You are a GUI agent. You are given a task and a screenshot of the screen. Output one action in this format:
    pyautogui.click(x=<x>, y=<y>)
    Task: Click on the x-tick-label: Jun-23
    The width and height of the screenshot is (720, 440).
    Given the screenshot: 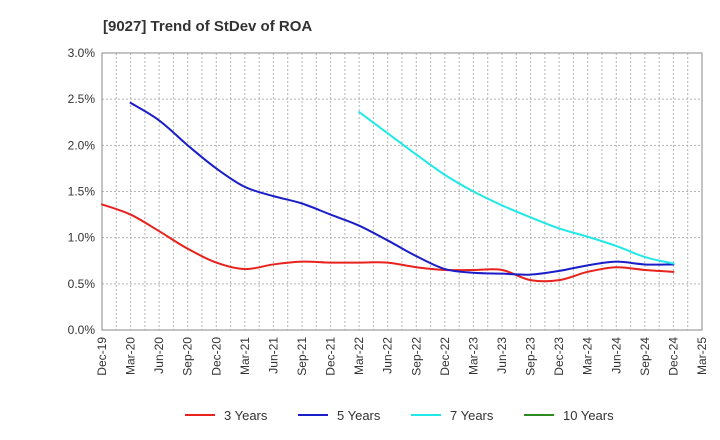 What is the action you would take?
    pyautogui.click(x=502, y=355)
    